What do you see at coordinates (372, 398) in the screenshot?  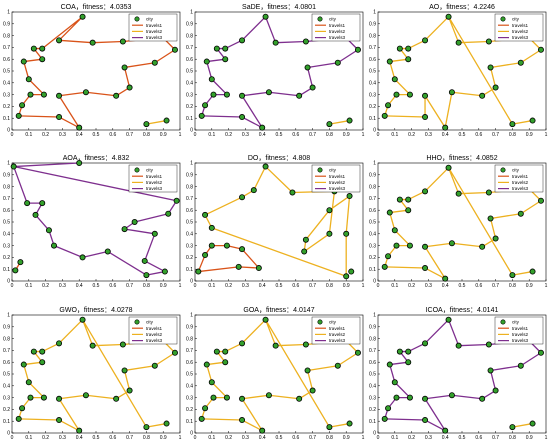 I see `y-tick-label: 0.3` at bounding box center [372, 398].